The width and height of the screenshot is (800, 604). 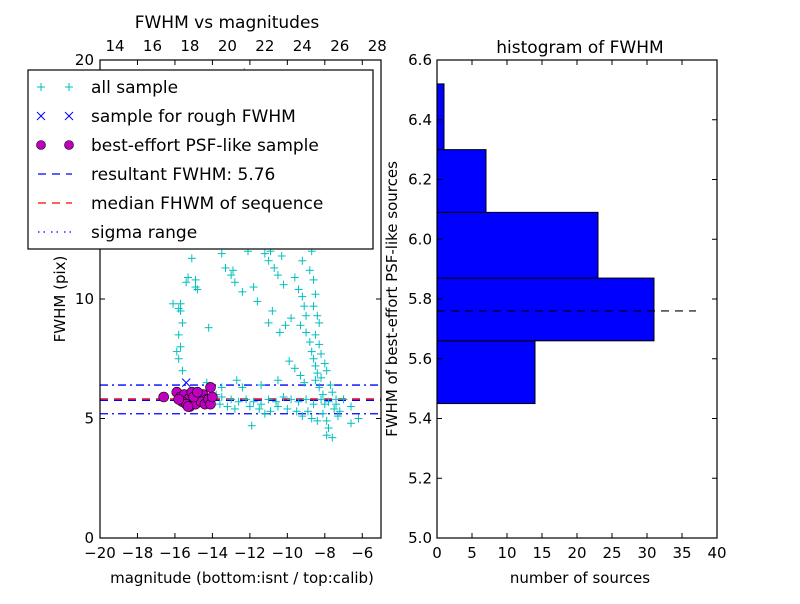 What do you see at coordinates (207, 204) in the screenshot?
I see `legend-label: median FHWM of sequence` at bounding box center [207, 204].